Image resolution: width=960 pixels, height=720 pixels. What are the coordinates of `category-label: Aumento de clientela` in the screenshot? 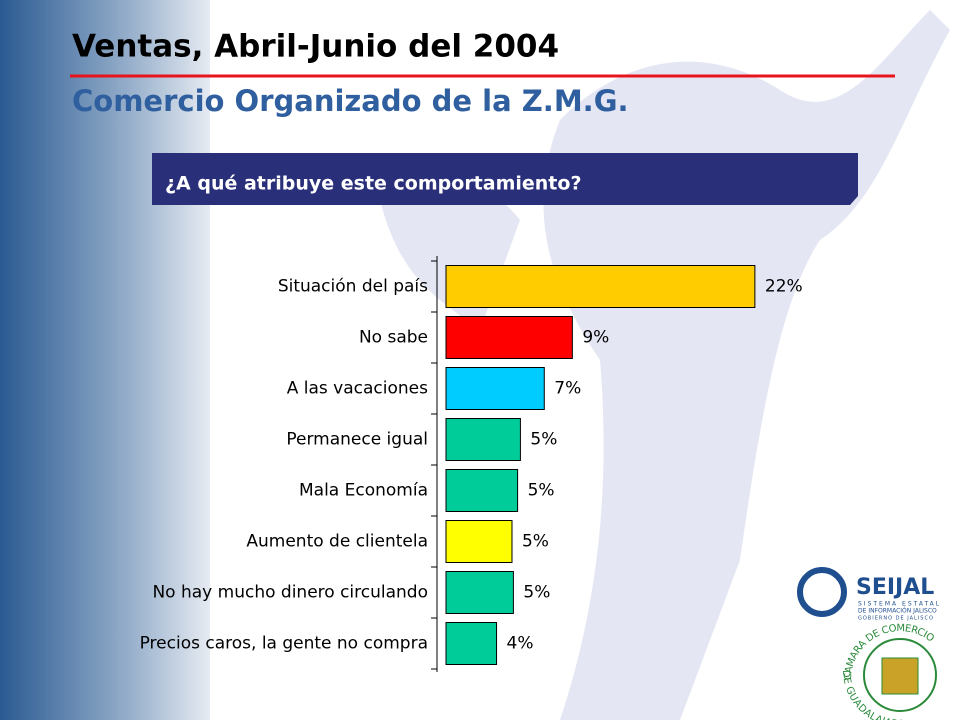 It's located at (337, 542).